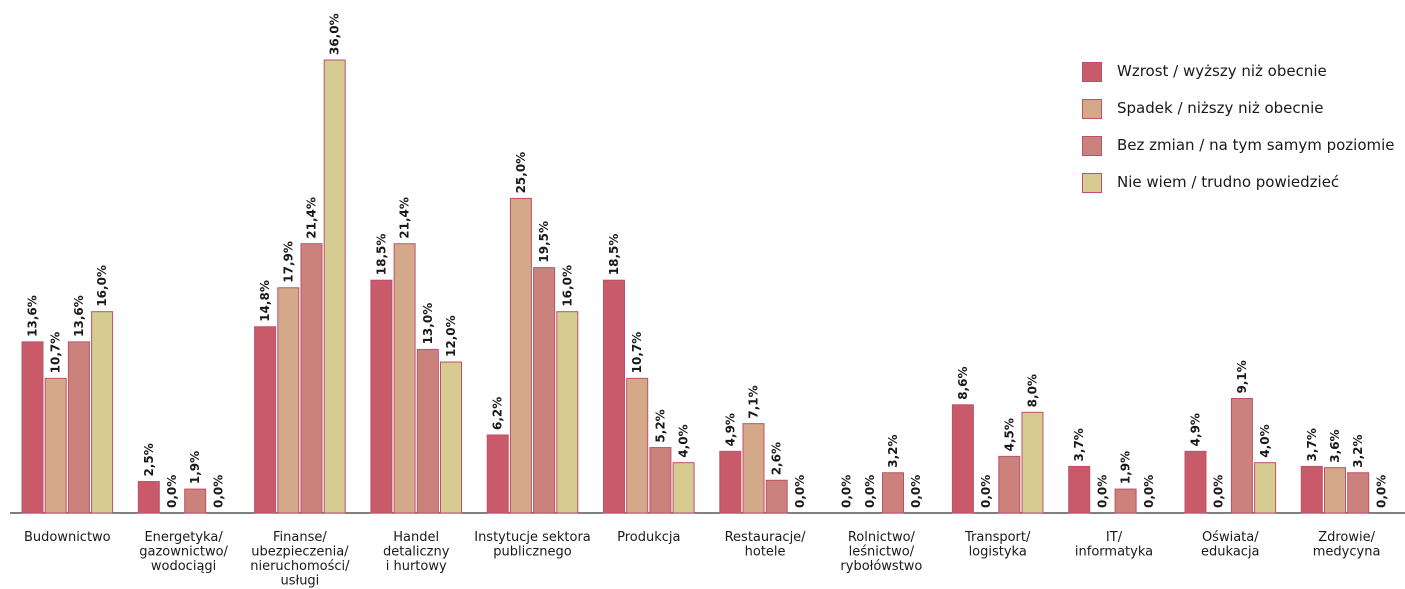  Describe the element at coordinates (998, 552) in the screenshot. I see `category-label: logistyka` at that location.